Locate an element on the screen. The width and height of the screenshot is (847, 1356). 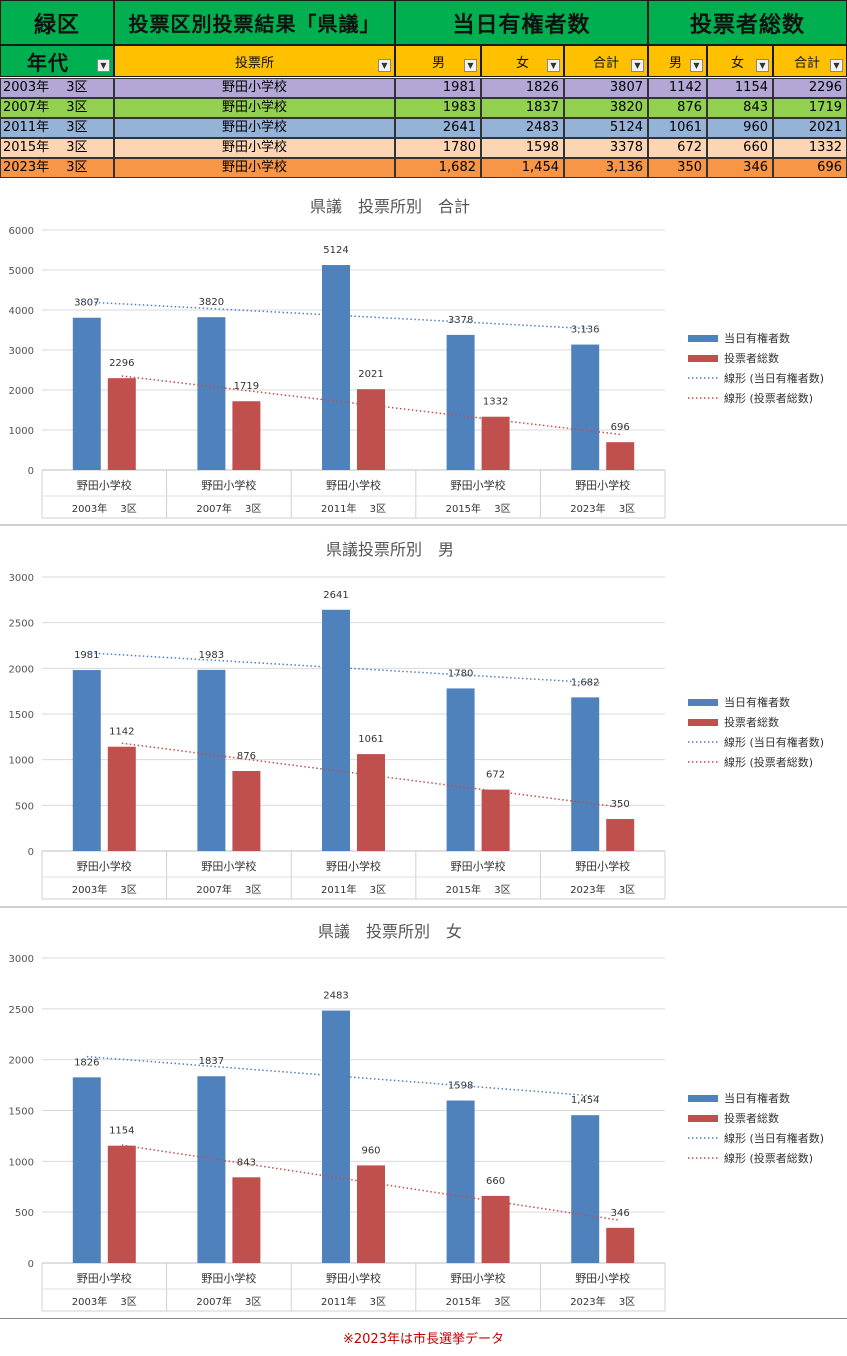
year-cell: 2023年 3区 is located at coordinates (57, 168).